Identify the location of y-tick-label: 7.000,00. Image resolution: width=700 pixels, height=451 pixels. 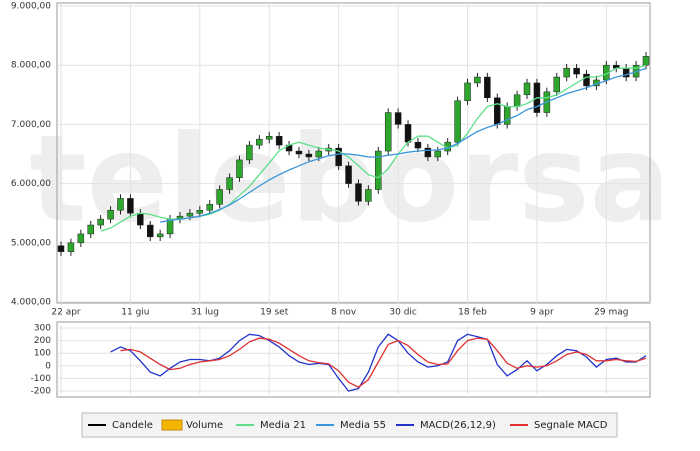
(31, 125).